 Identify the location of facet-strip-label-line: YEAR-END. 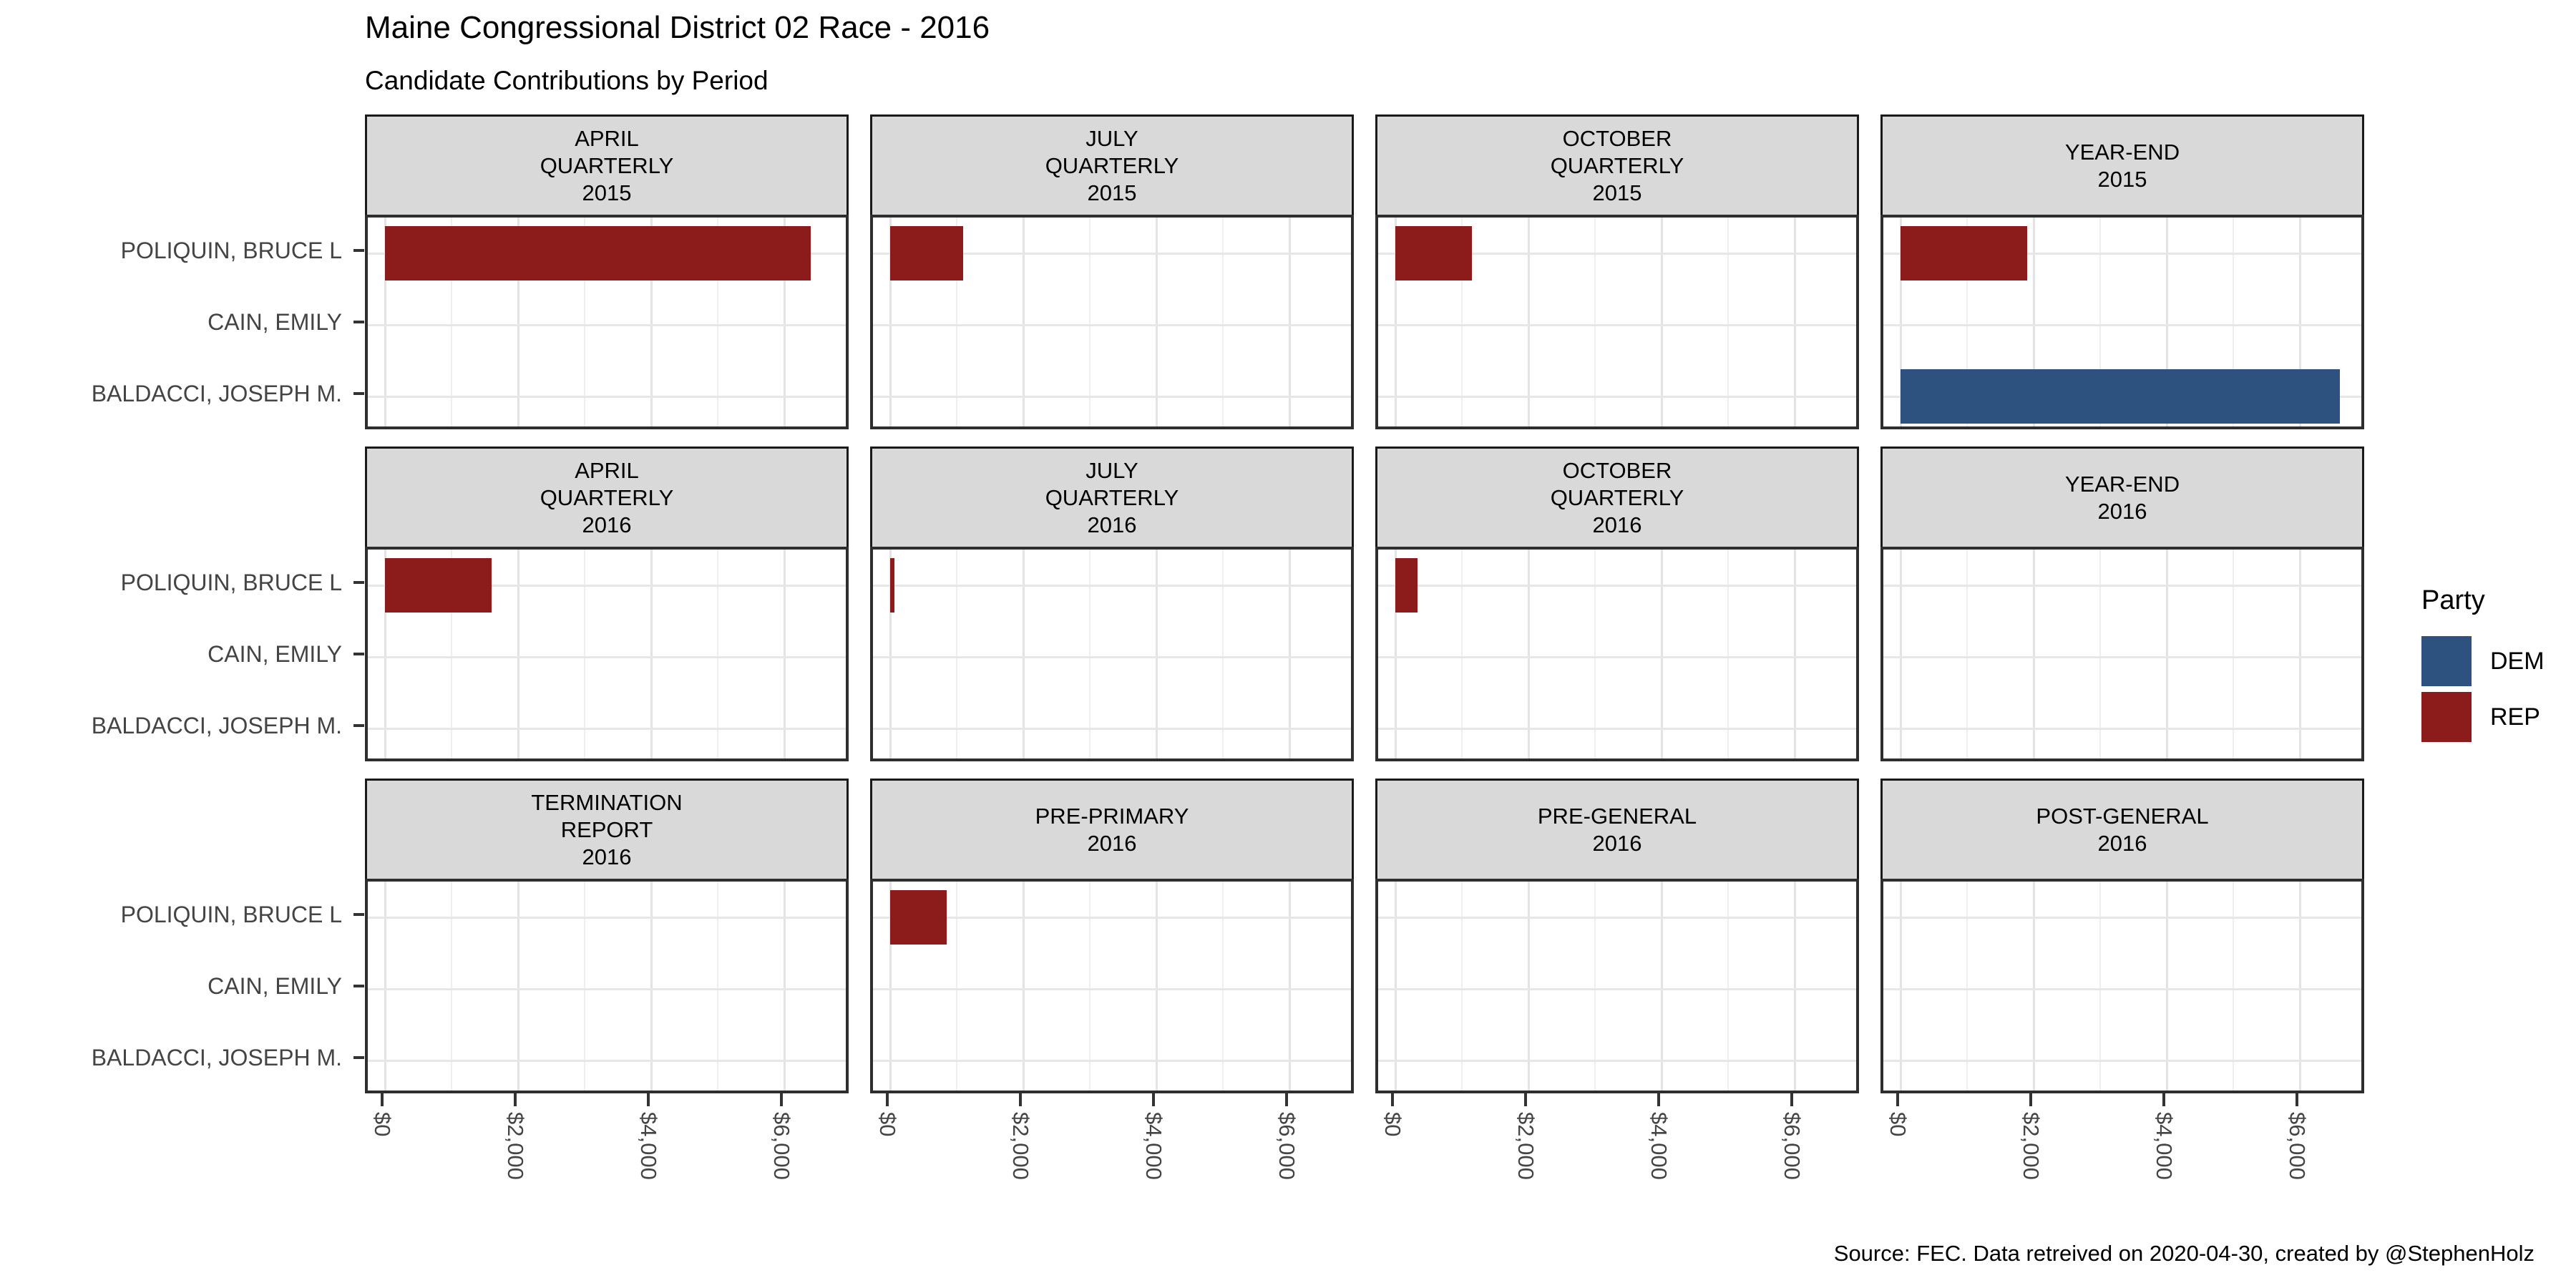
(2122, 484).